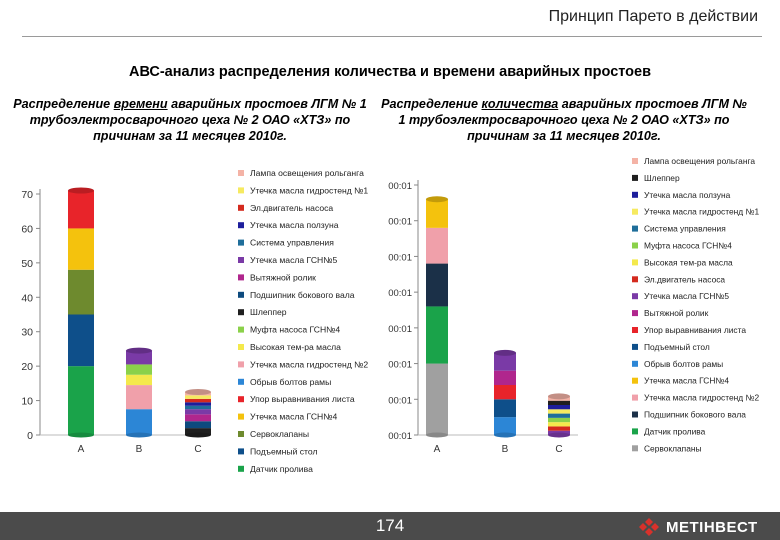 Image resolution: width=780 pixels, height=540 pixels. Describe the element at coordinates (197, 449) in the screenshot. I see `chart0-category-label: C` at that location.